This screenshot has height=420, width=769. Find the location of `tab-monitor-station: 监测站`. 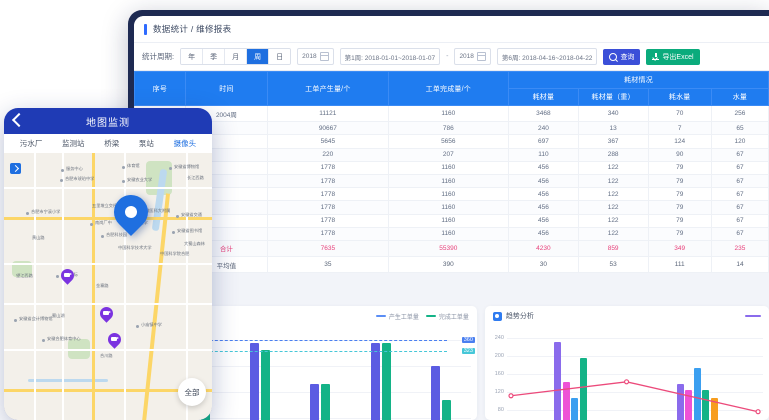

tab-monitor-station: 监测站 is located at coordinates (73, 143).